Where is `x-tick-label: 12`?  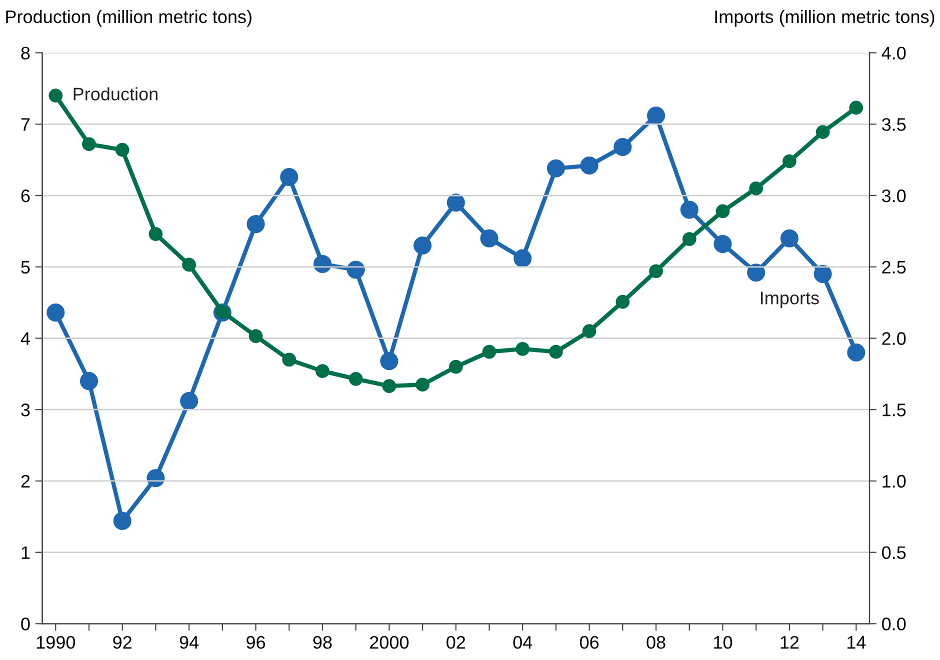
x-tick-label: 12 is located at coordinates (789, 642).